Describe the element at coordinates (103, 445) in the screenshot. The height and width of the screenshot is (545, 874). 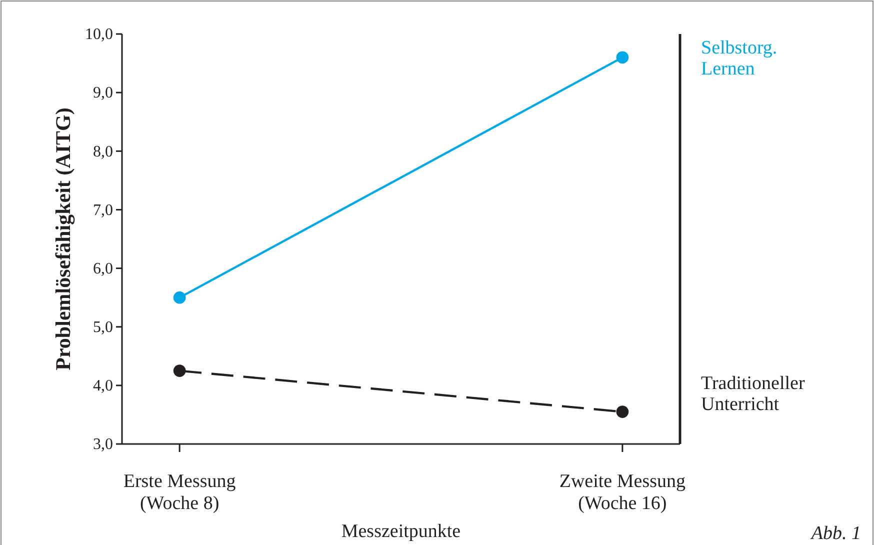
I see `y-tick-label: 3,0` at that location.